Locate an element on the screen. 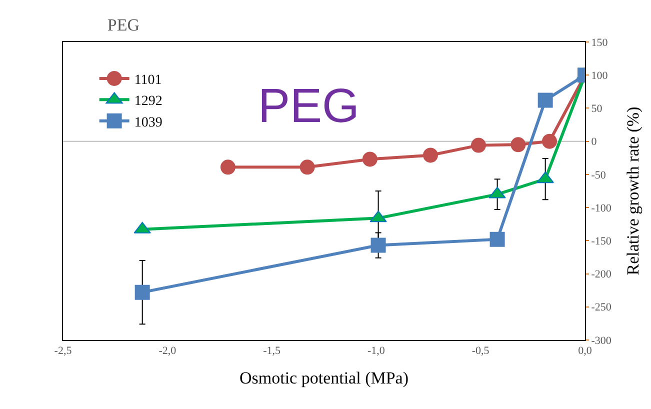  chart-title: PEG is located at coordinates (123, 24).